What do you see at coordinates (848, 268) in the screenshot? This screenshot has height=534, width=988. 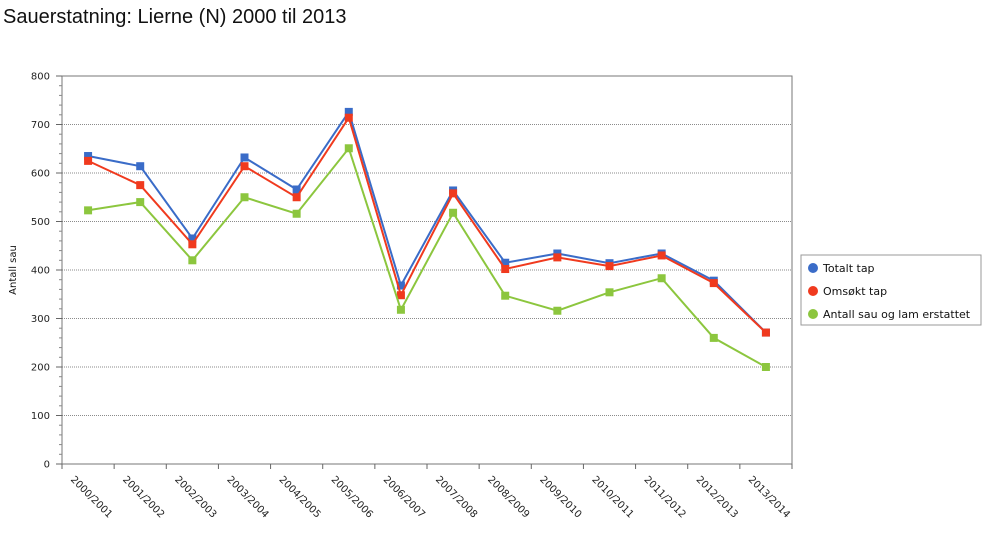 I see `legend-label: Totalt tap` at bounding box center [848, 268].